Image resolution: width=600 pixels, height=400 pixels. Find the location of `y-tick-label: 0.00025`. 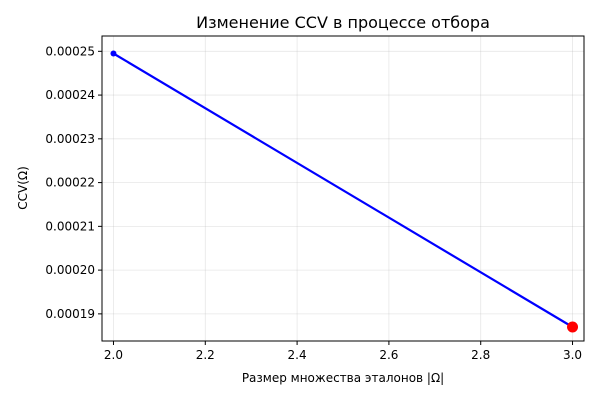

y-tick-label: 0.00025 is located at coordinates (70, 51).